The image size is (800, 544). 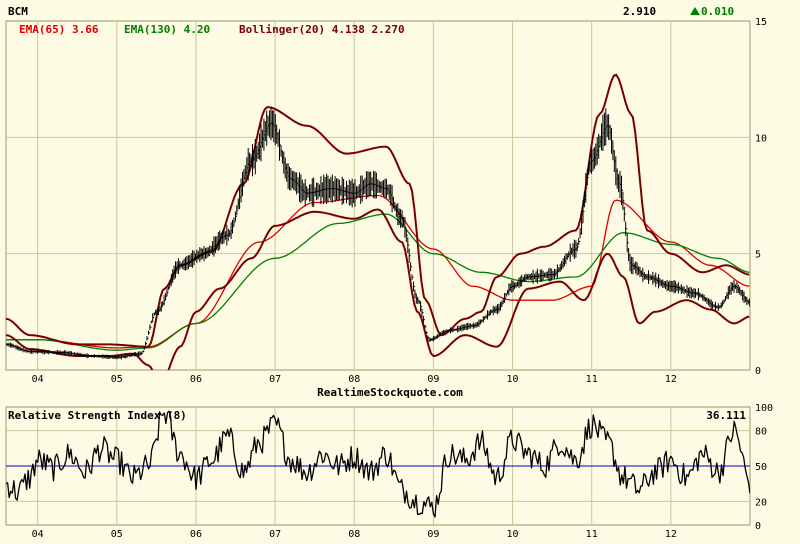 I want to click on rsi-x-tick-label: 11, so click(x=592, y=534).